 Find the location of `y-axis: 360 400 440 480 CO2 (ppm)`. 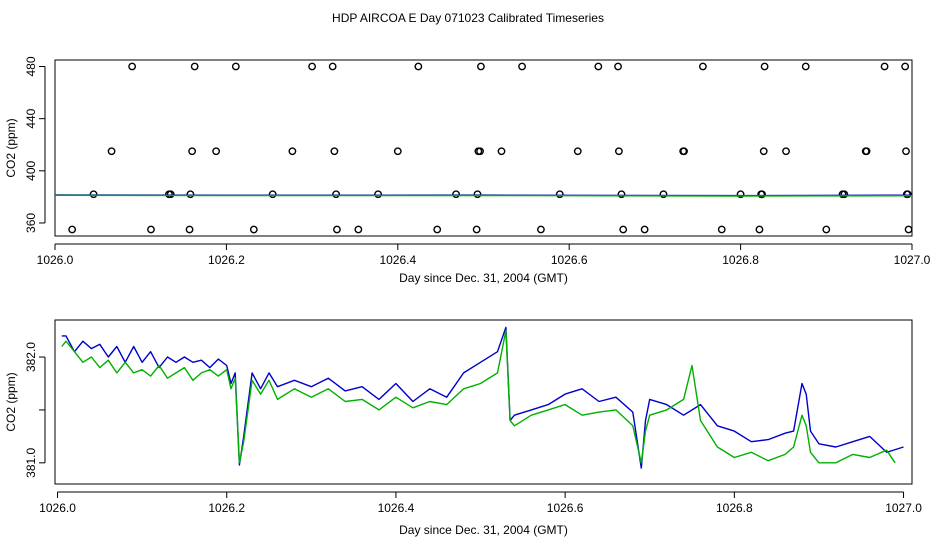

y-axis: 360 400 440 480 CO2 (ppm) is located at coordinates (25, 144).